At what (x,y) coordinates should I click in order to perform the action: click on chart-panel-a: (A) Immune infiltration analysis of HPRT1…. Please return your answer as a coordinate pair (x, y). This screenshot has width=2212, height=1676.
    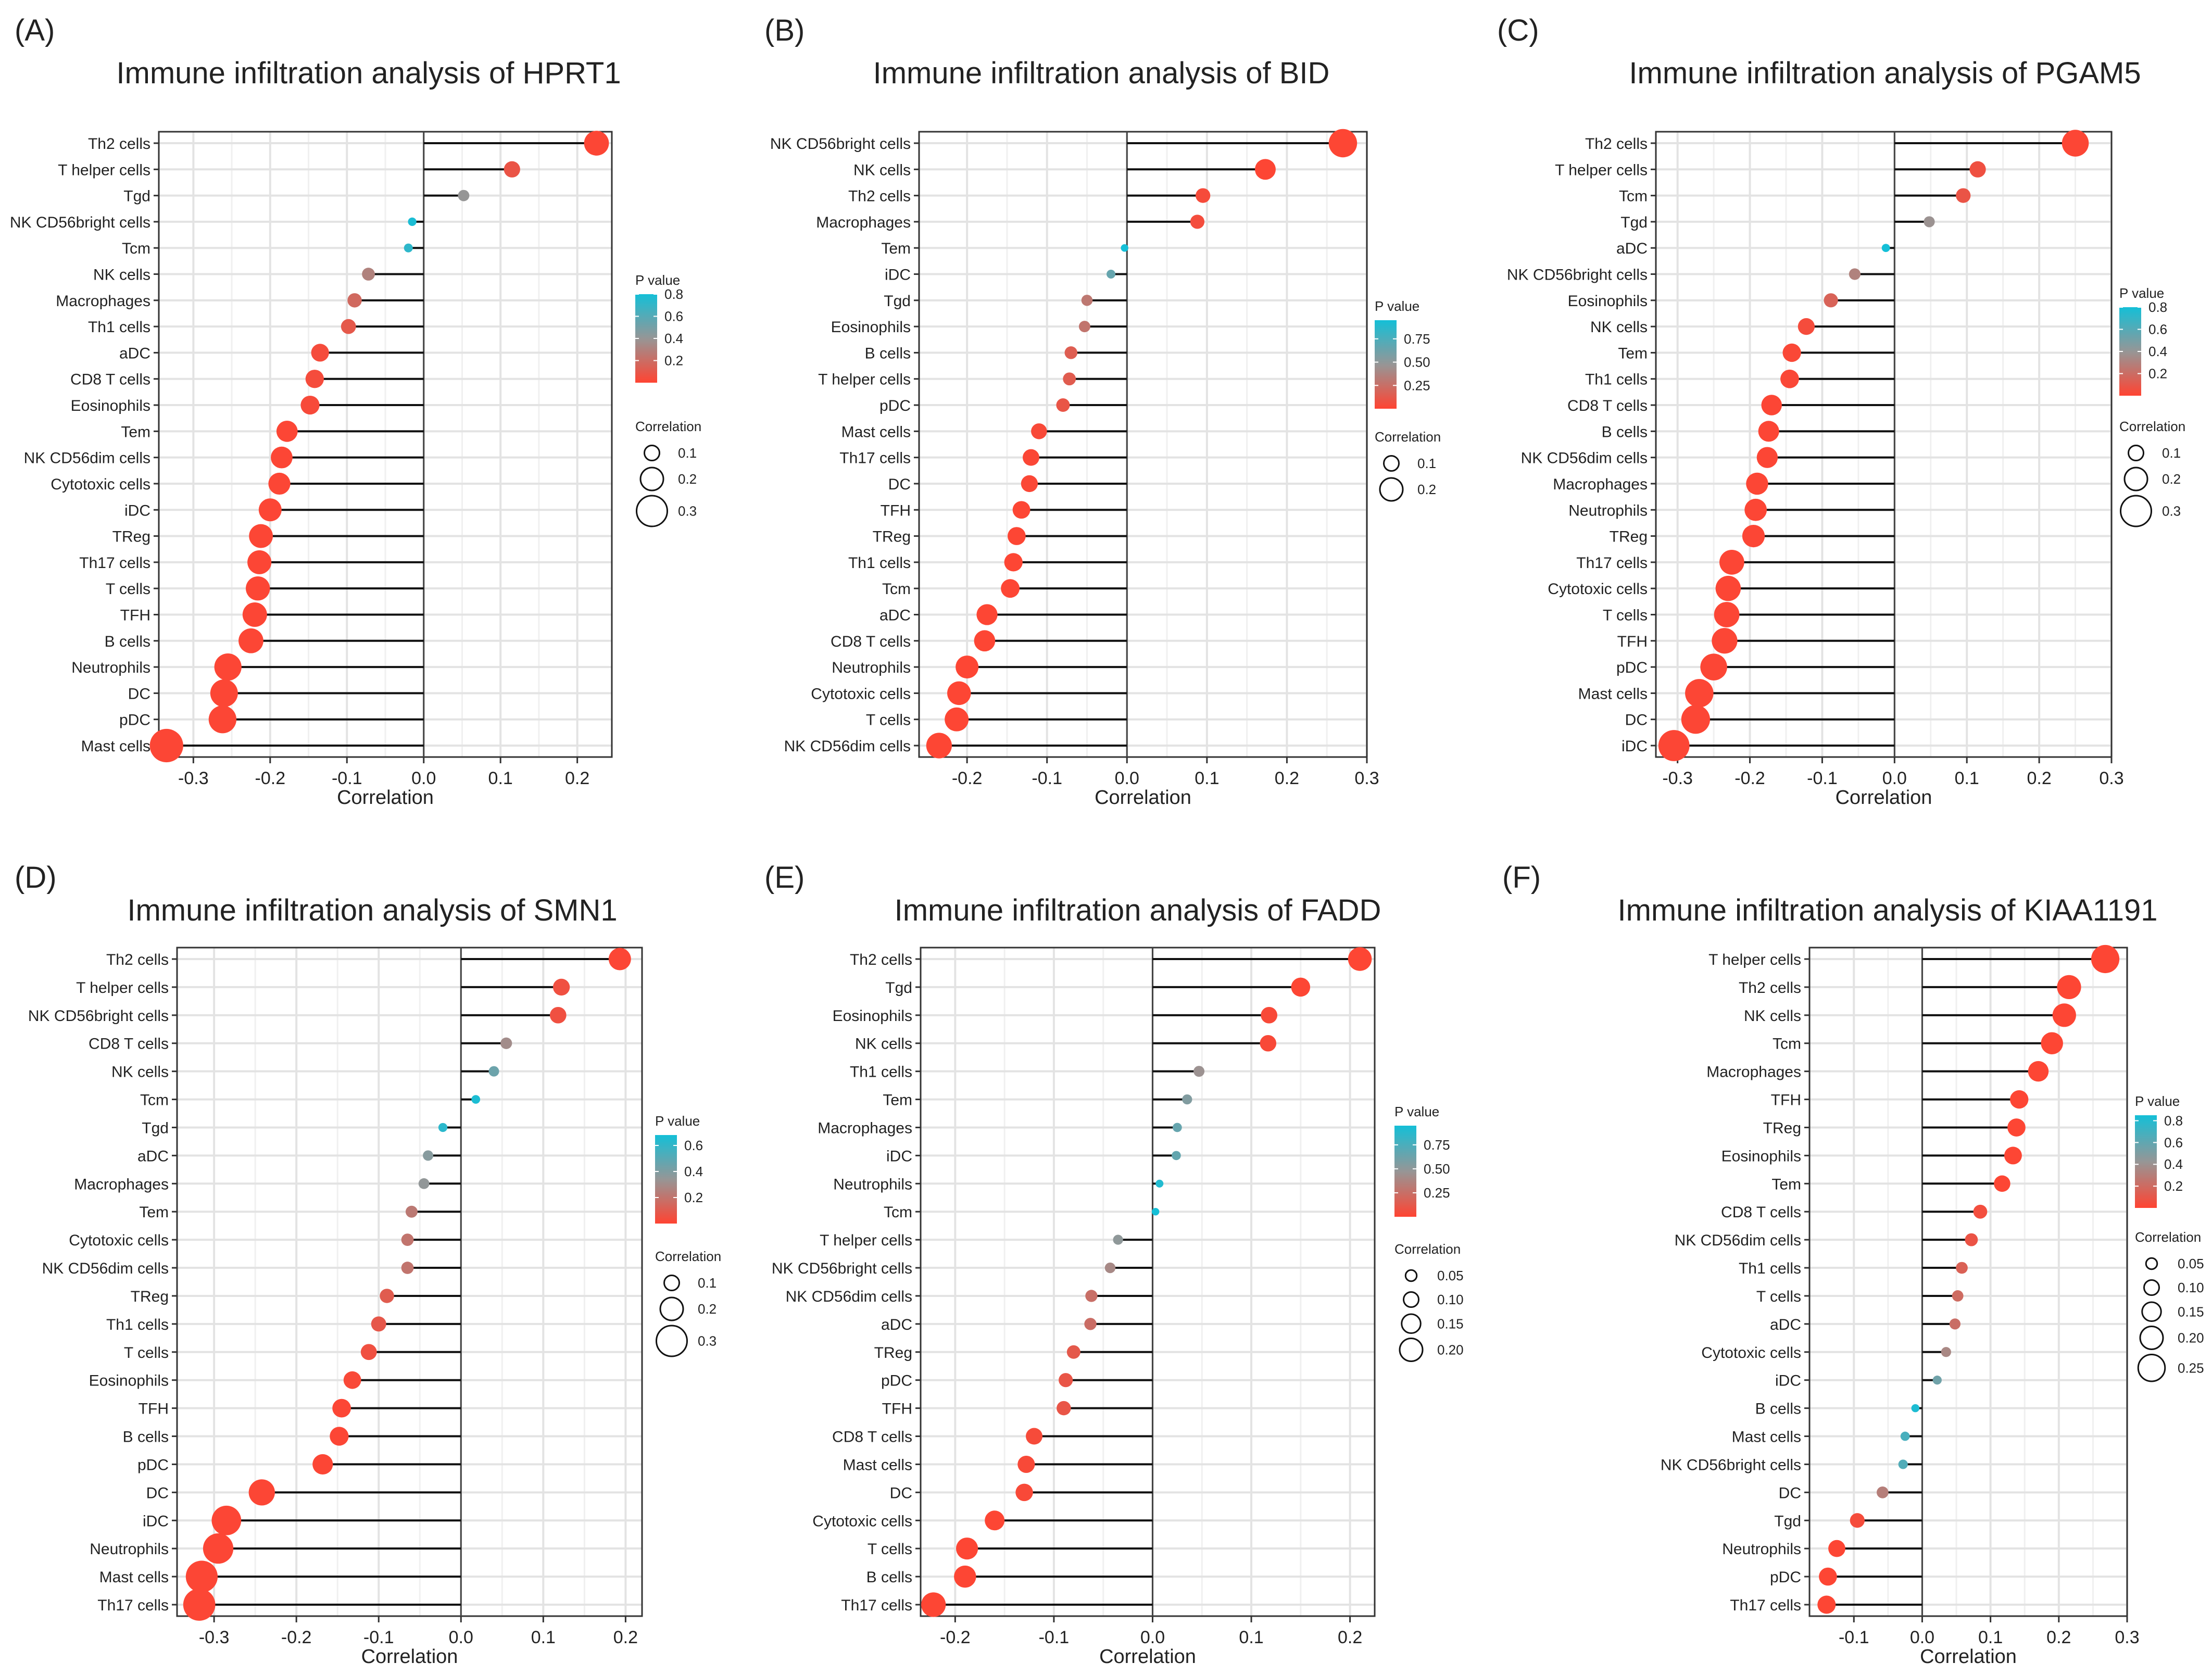
    Looking at the image, I should click on (355, 411).